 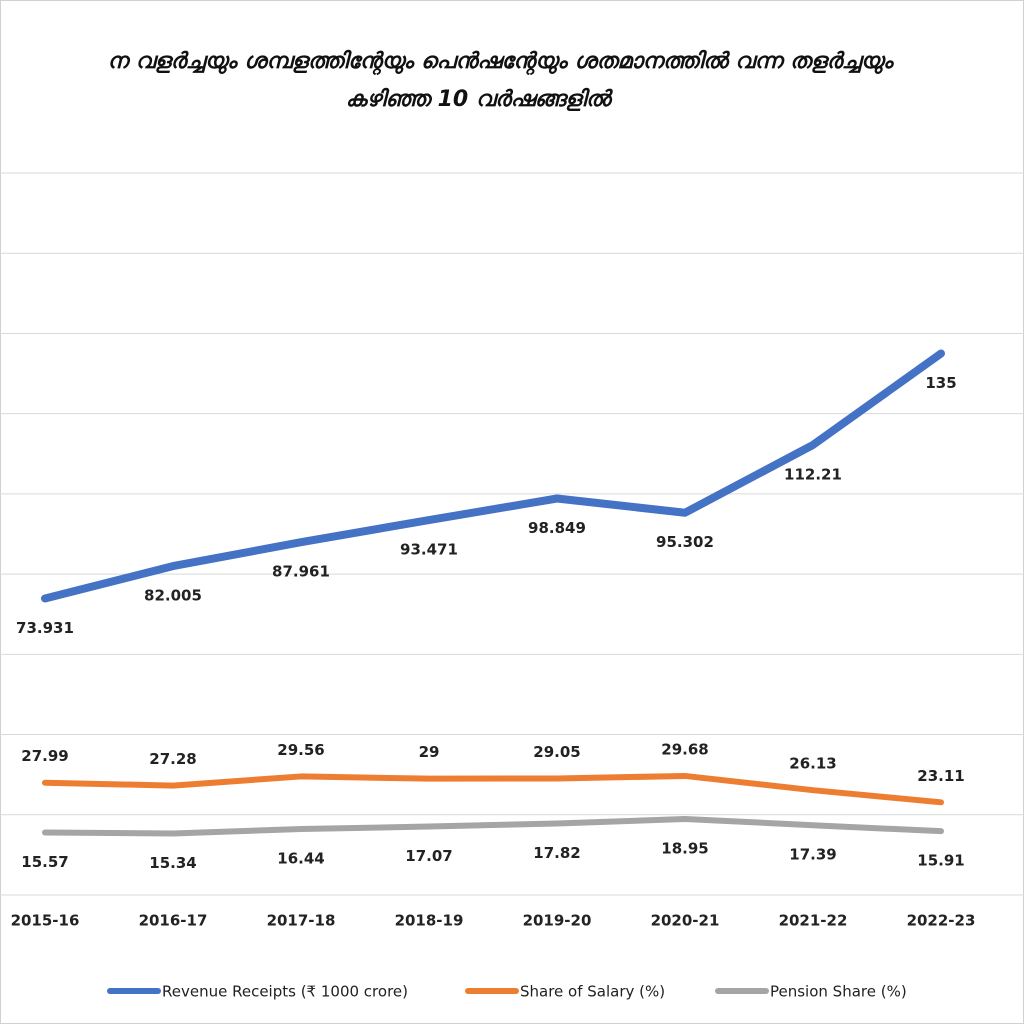 What do you see at coordinates (812, 855) in the screenshot?
I see `data-label: 17.39` at bounding box center [812, 855].